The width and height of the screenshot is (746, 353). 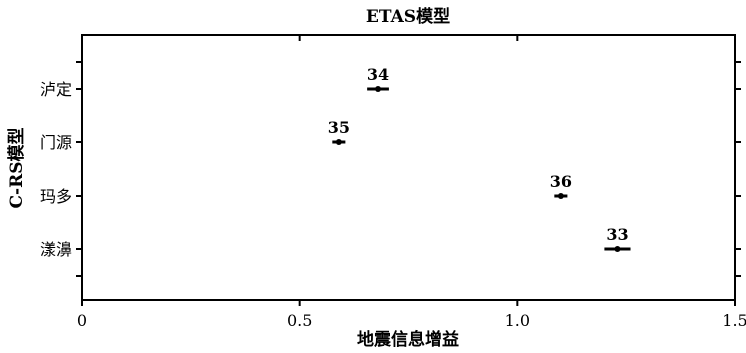 I want to click on data-label: 35, so click(x=339, y=127).